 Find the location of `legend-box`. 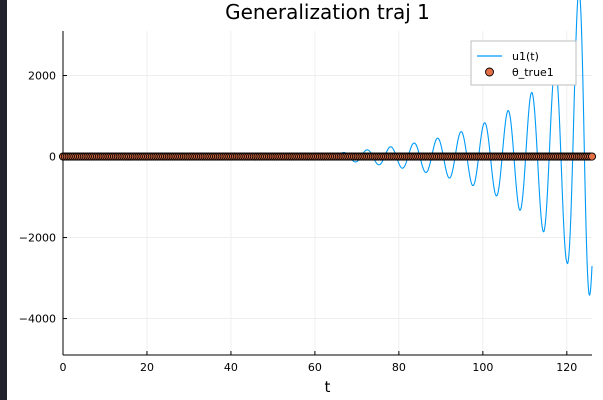

legend-box is located at coordinates (523, 63).